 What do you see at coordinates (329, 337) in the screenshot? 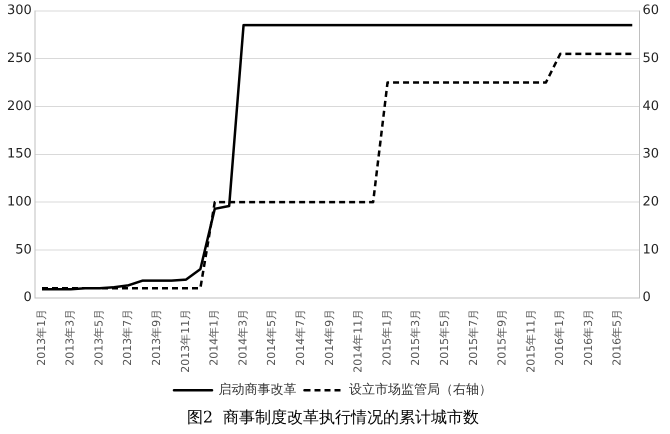
I see `x-tick-label: 2014年9月` at bounding box center [329, 337].